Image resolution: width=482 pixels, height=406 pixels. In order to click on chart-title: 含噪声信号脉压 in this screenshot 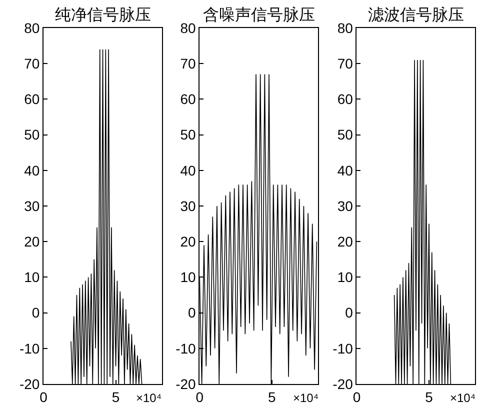, I will do `click(259, 15)`.